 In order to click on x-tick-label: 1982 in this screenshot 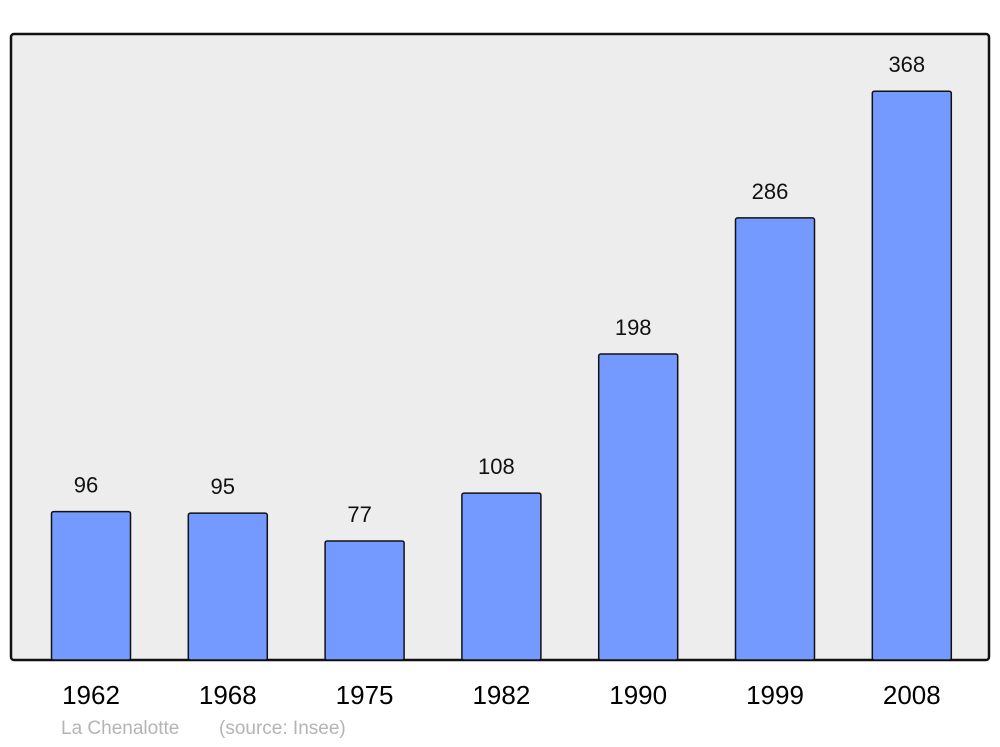, I will do `click(501, 695)`.